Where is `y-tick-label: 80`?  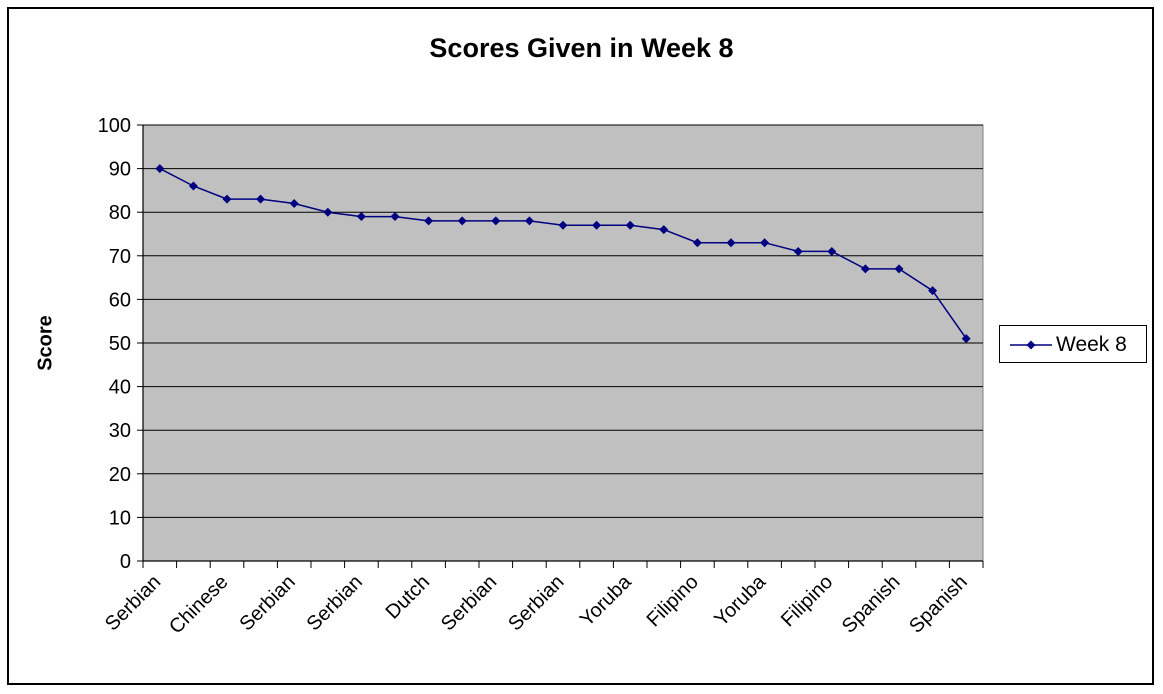
y-tick-label: 80 is located at coordinates (120, 213).